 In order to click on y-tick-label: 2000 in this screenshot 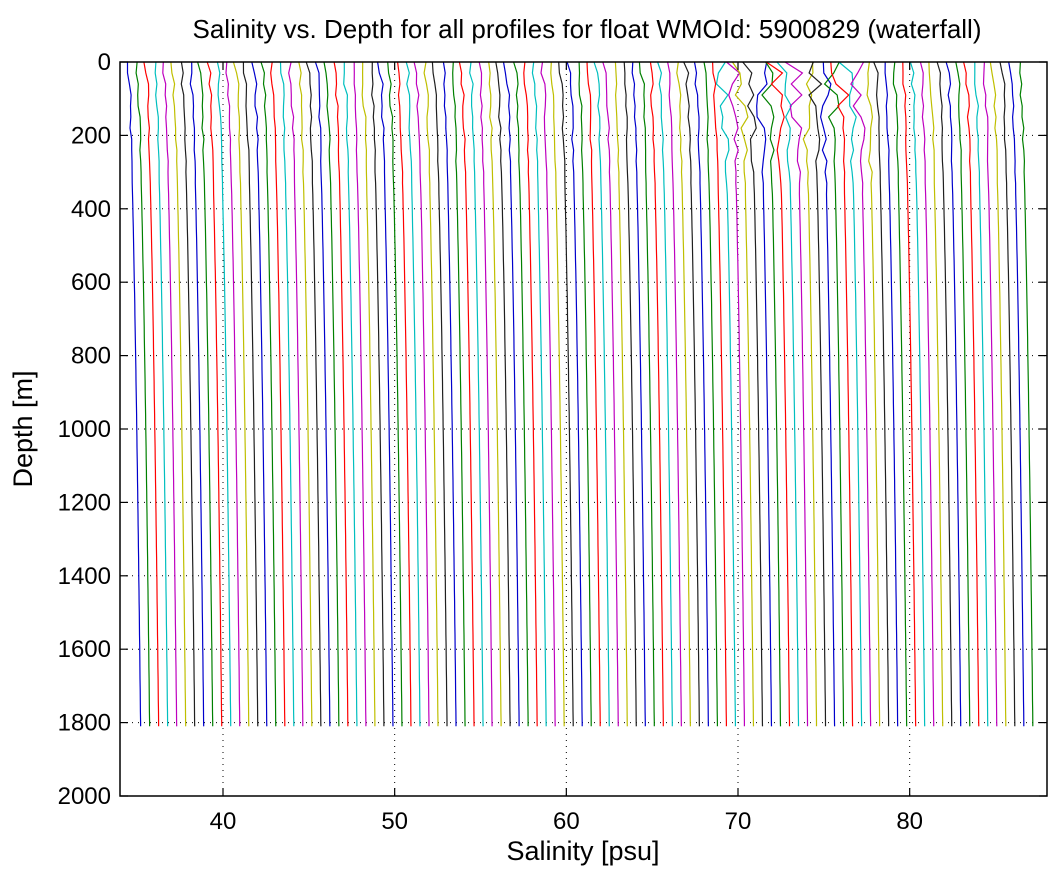, I will do `click(84, 796)`.